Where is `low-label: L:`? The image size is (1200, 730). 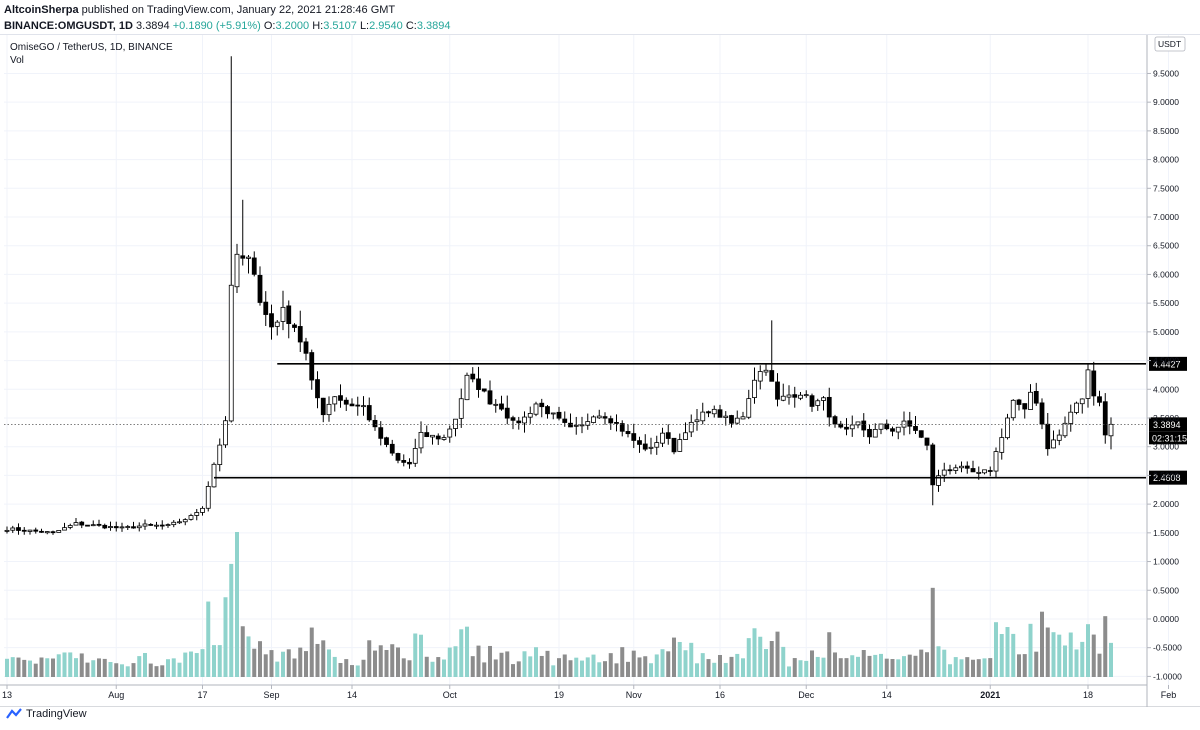
low-label: L: is located at coordinates (364, 26).